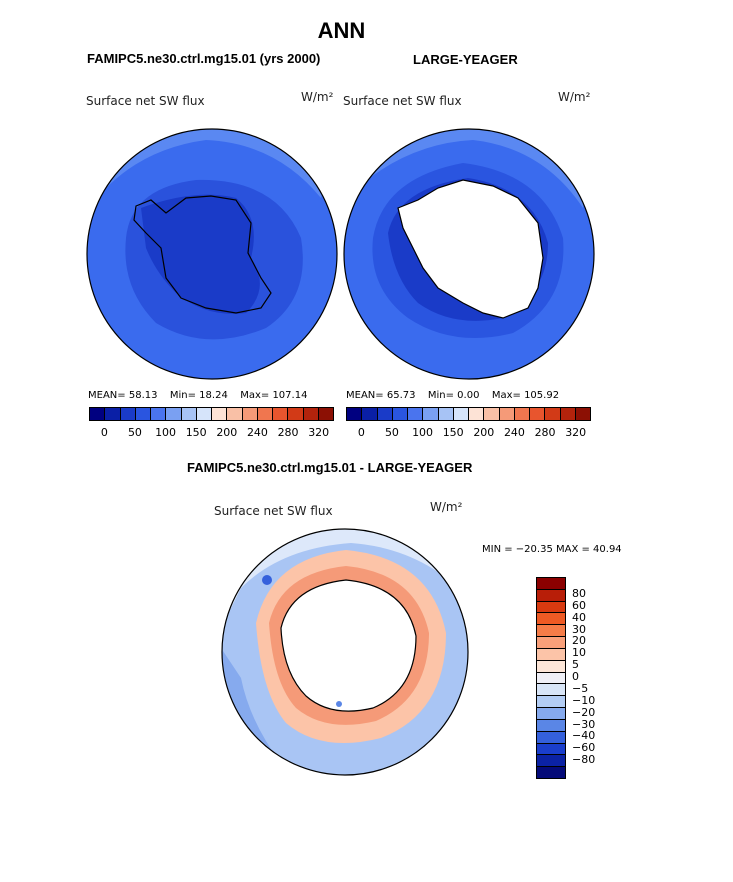 The height and width of the screenshot is (882, 733). What do you see at coordinates (255, 395) in the screenshot?
I see `panel-1-max-label: Max=` at bounding box center [255, 395].